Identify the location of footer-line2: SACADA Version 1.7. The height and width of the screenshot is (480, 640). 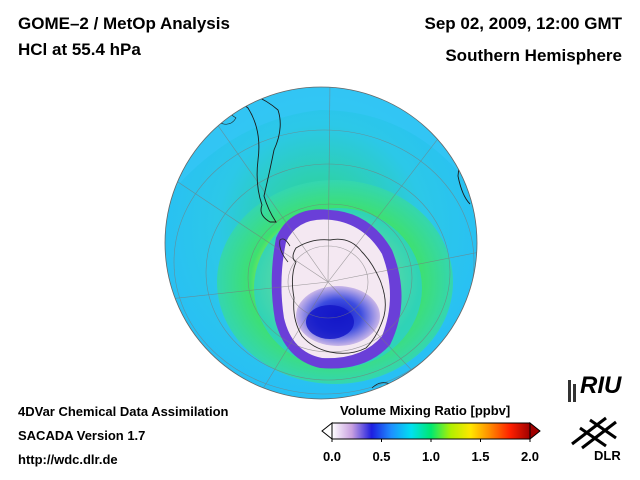
(82, 435).